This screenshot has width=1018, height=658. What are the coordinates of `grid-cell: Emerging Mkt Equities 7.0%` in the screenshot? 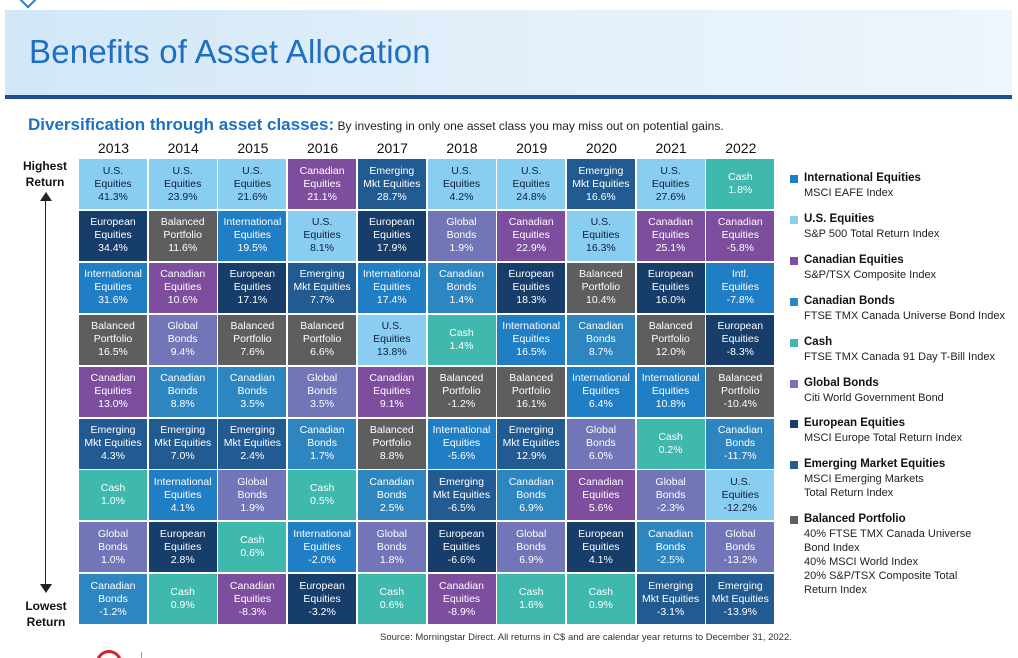 It's located at (182, 443).